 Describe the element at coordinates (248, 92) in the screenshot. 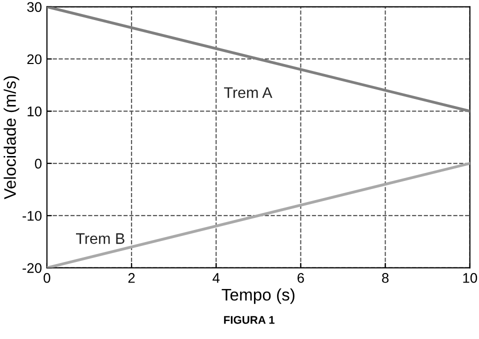

I see `series-label: Trem A` at that location.